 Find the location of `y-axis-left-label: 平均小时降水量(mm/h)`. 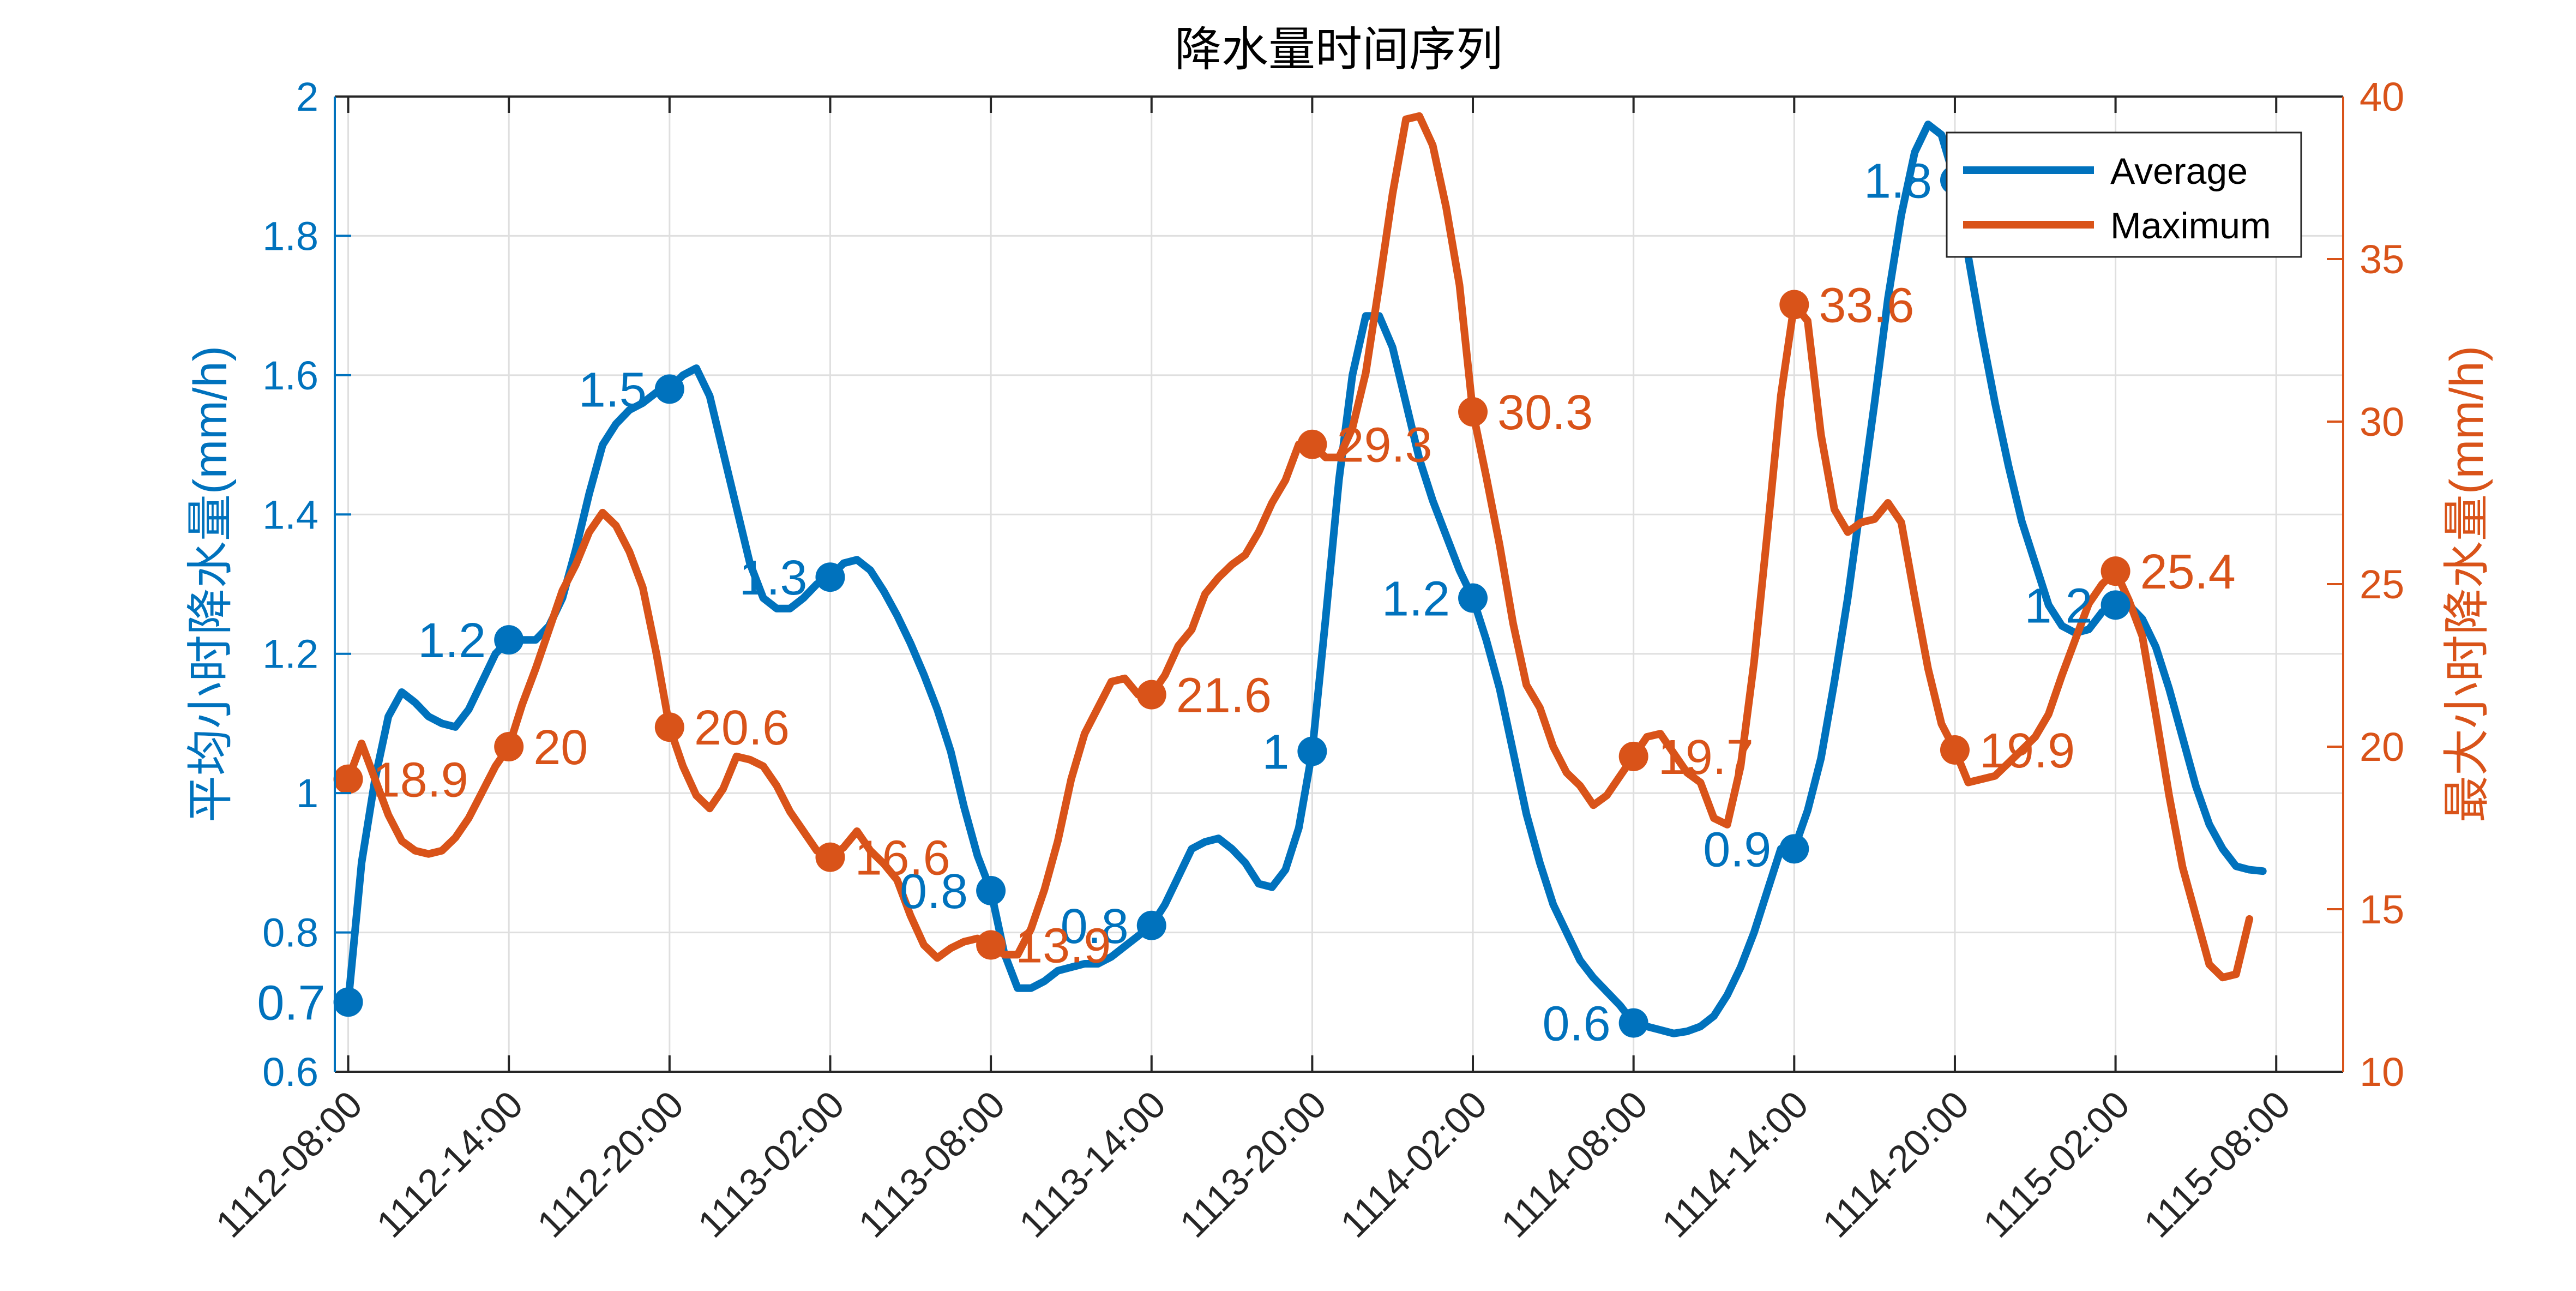

y-axis-left-label: 平均小时降水量(mm/h) is located at coordinates (210, 584).